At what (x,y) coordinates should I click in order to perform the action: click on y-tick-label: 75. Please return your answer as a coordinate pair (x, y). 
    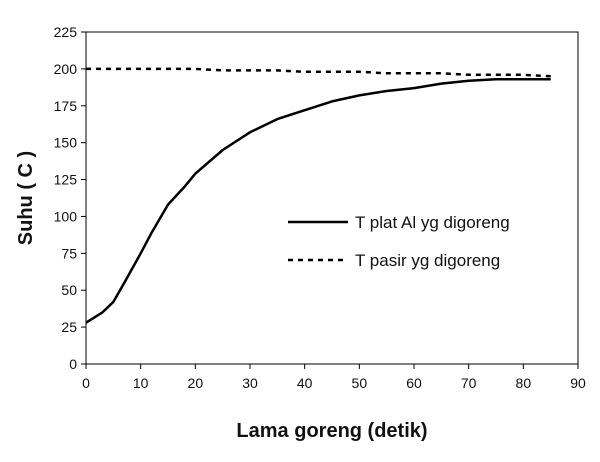
    Looking at the image, I should click on (69, 253).